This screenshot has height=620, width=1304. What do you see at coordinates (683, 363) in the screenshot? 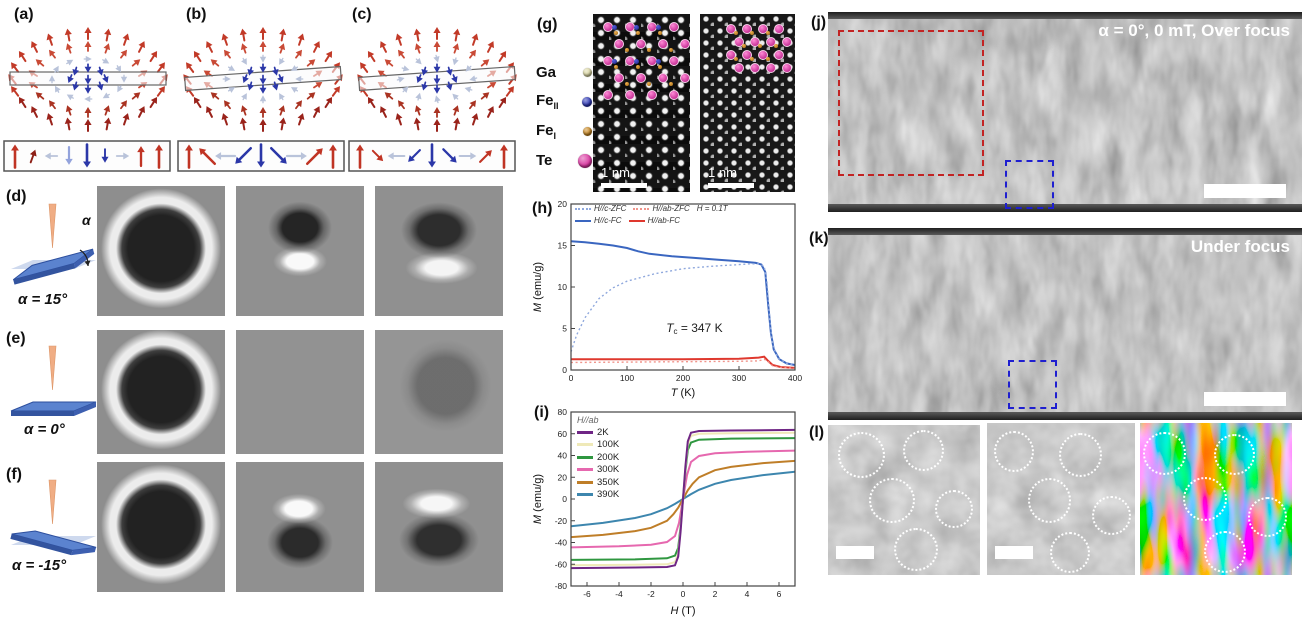
I see `series-line-H//ab-ZFC` at bounding box center [683, 363].